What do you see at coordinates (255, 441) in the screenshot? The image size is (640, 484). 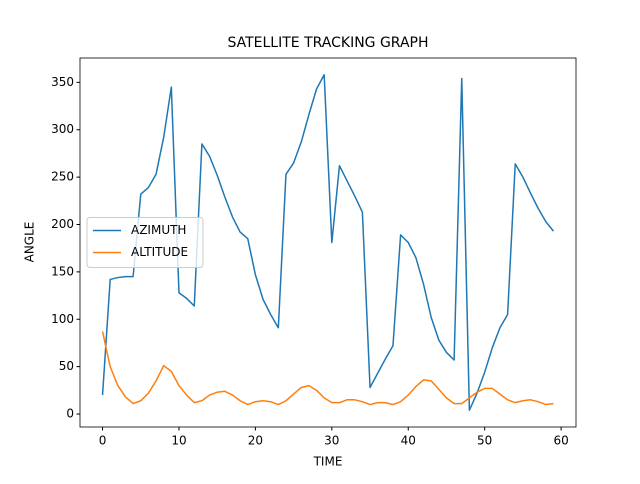 I see `x-tick-label: 20` at bounding box center [255, 441].